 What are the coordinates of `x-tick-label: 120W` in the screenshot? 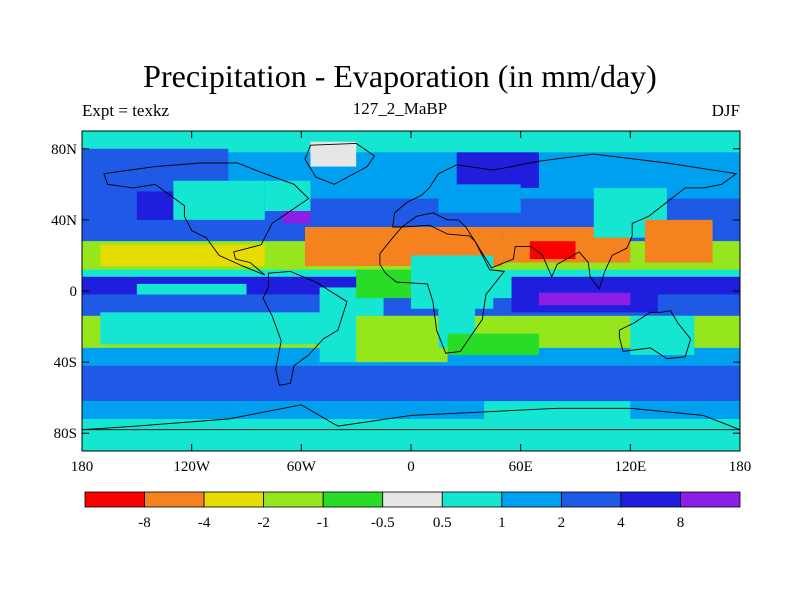 It's located at (192, 467).